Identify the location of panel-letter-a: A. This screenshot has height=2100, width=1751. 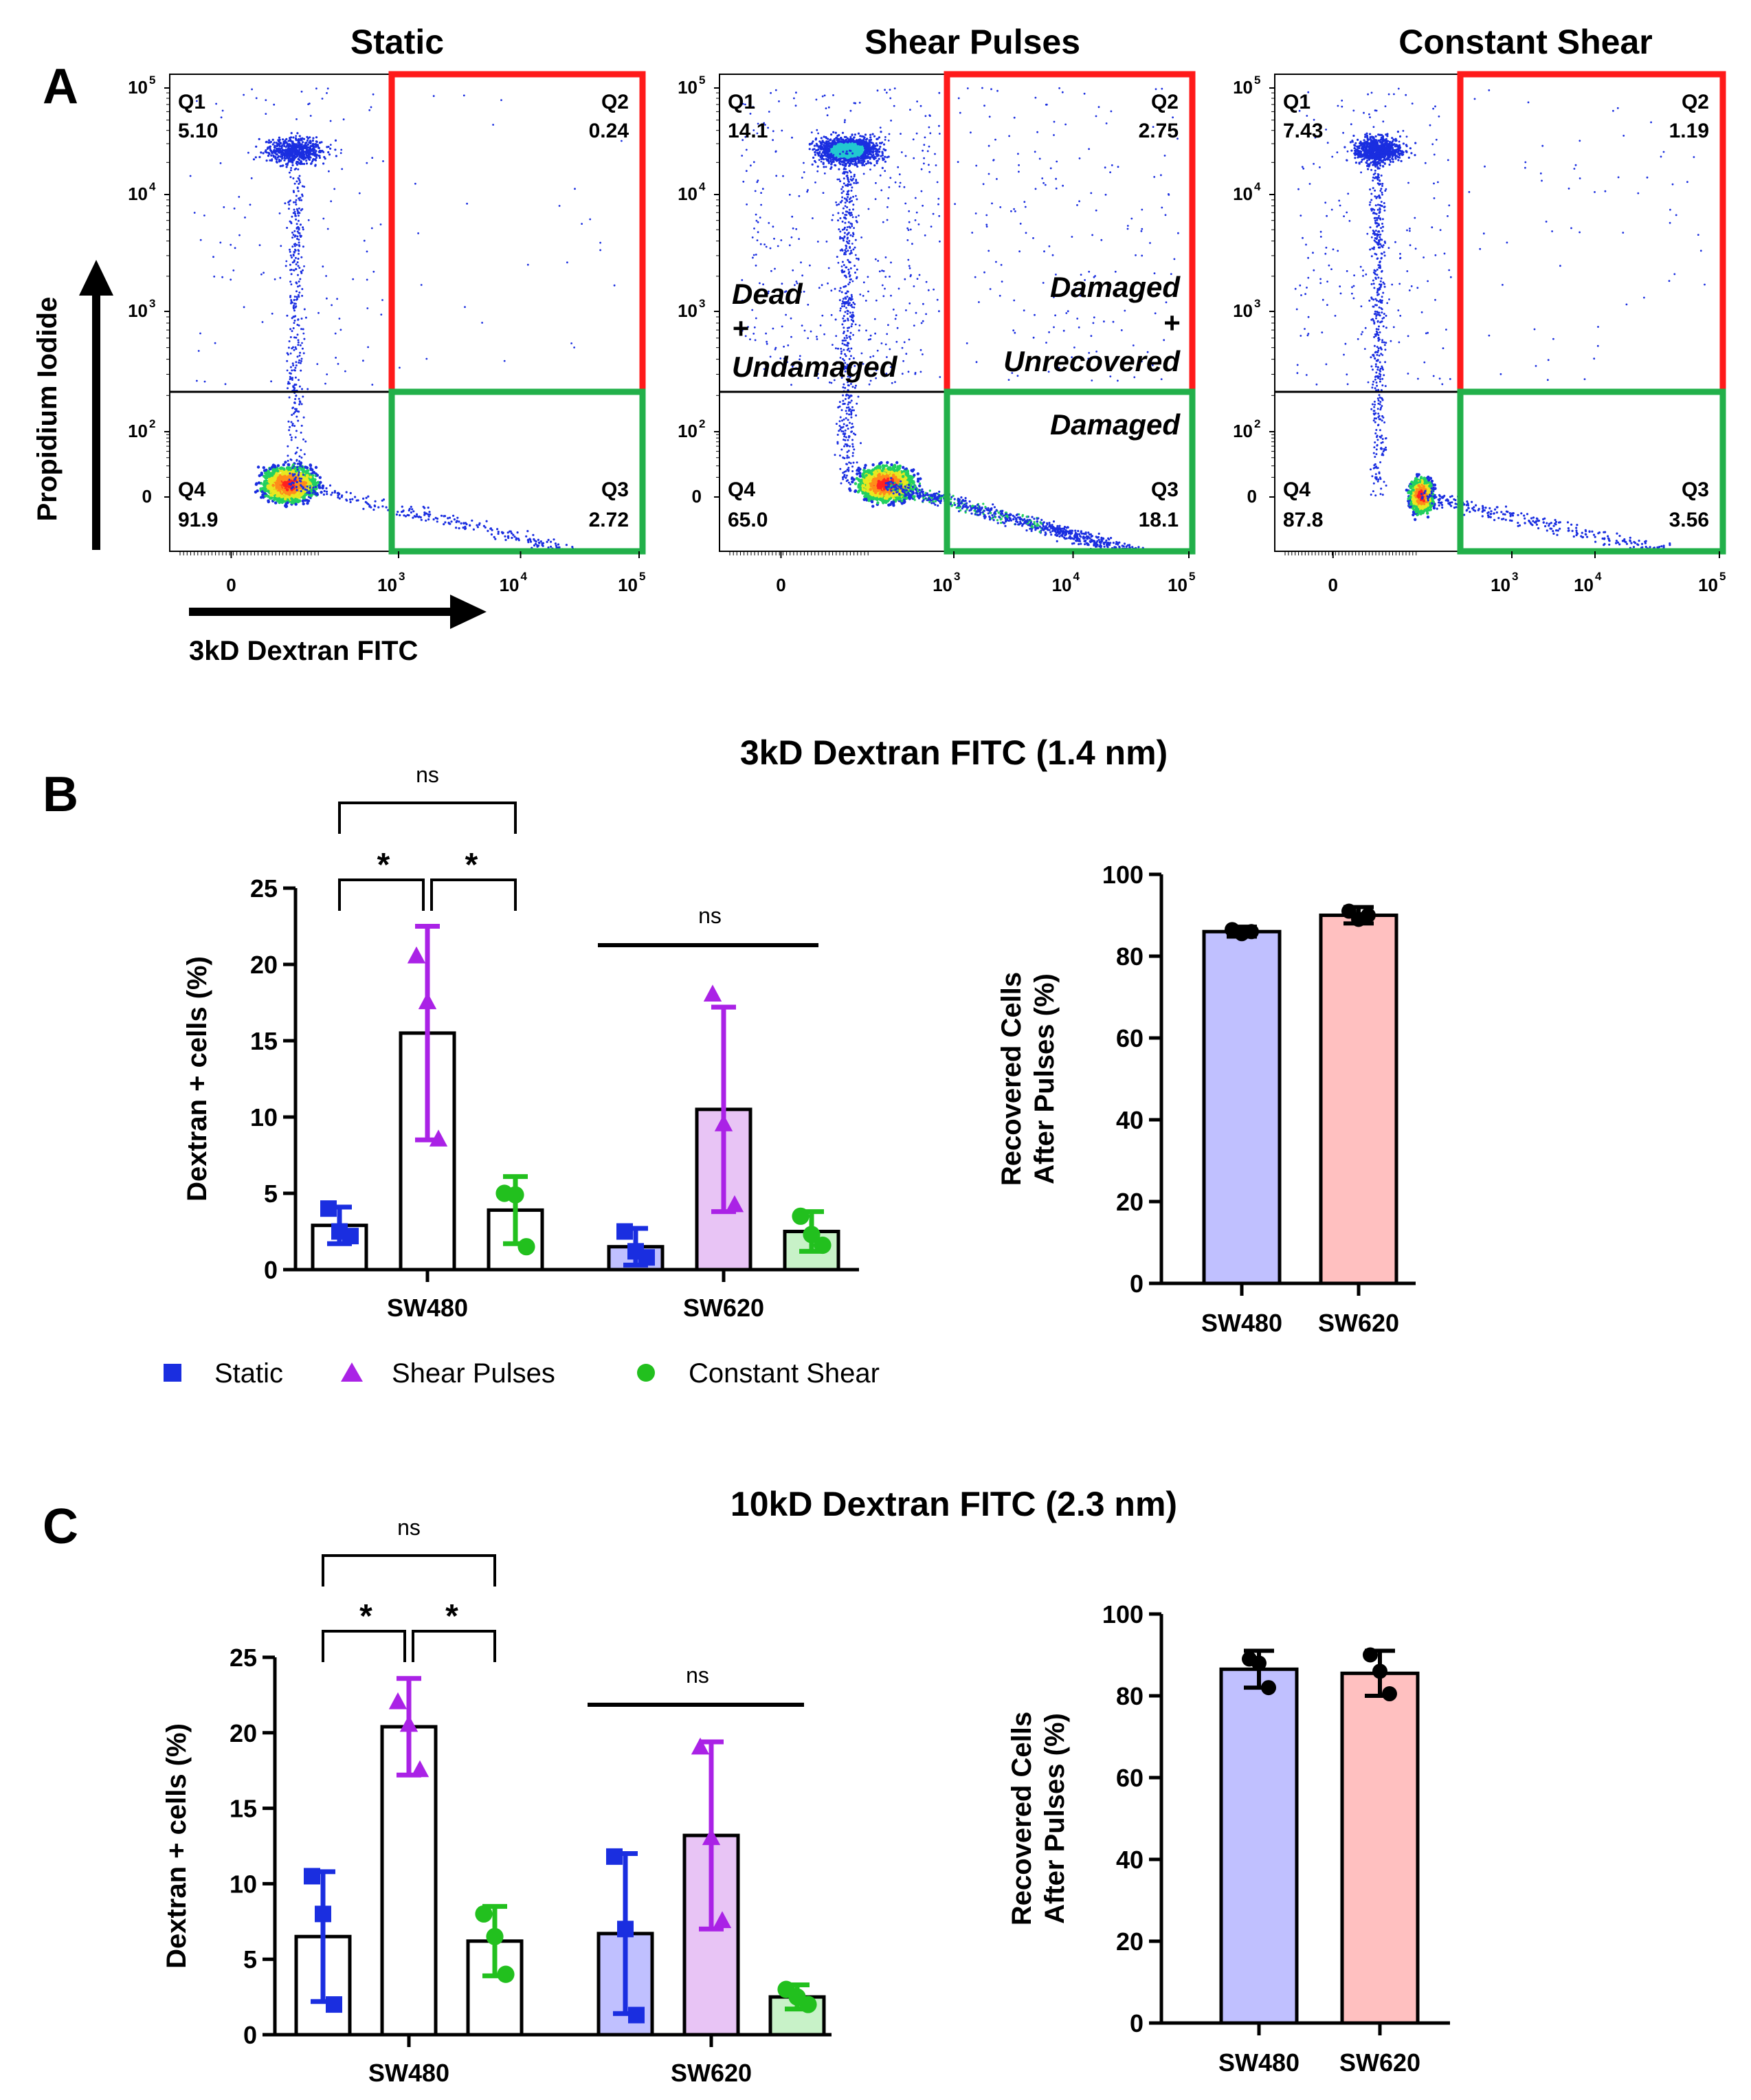
(60, 86).